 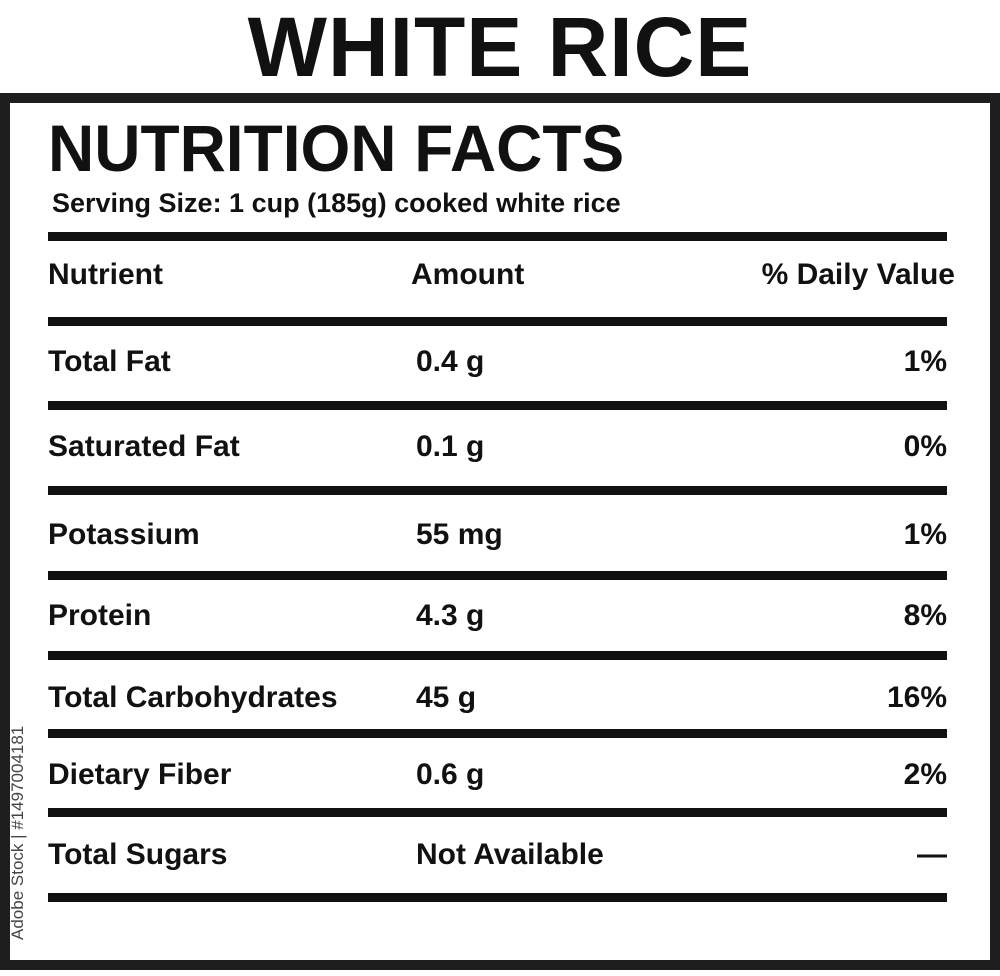 What do you see at coordinates (450, 361) in the screenshot?
I see `nutrient-amount: 0.4 g` at bounding box center [450, 361].